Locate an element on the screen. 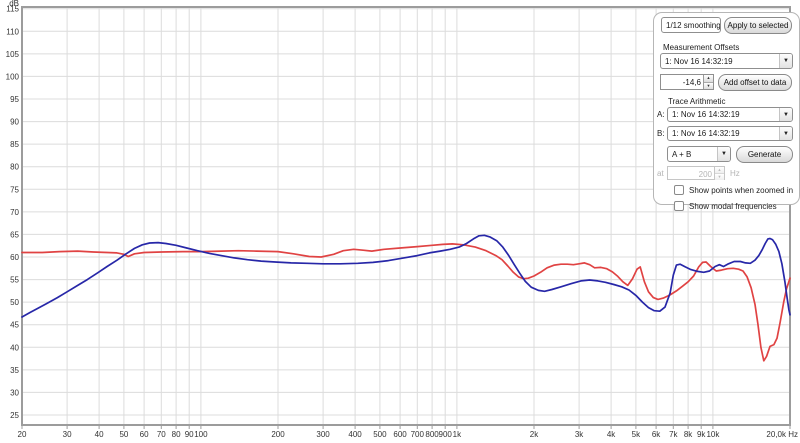 The width and height of the screenshot is (800, 443). show-points-checkbox-row: Show points when zoomed in is located at coordinates (733, 190).